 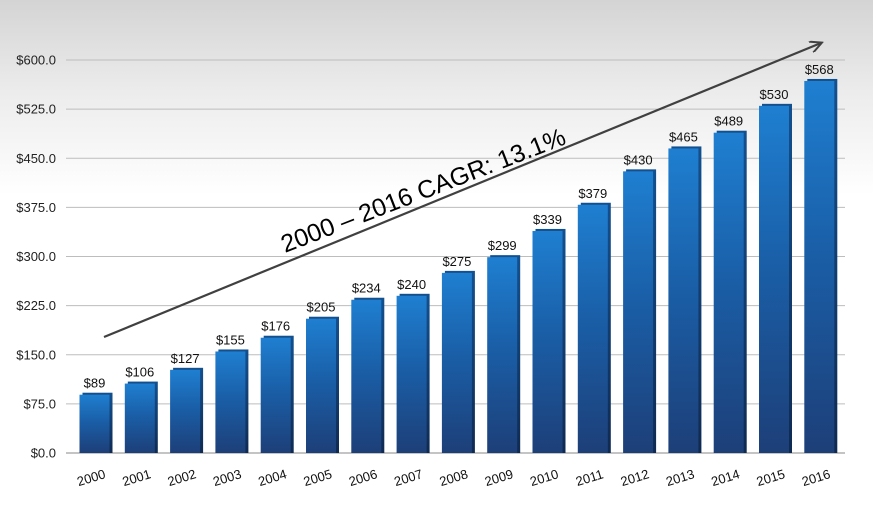 I want to click on data-label: $205, so click(x=321, y=307).